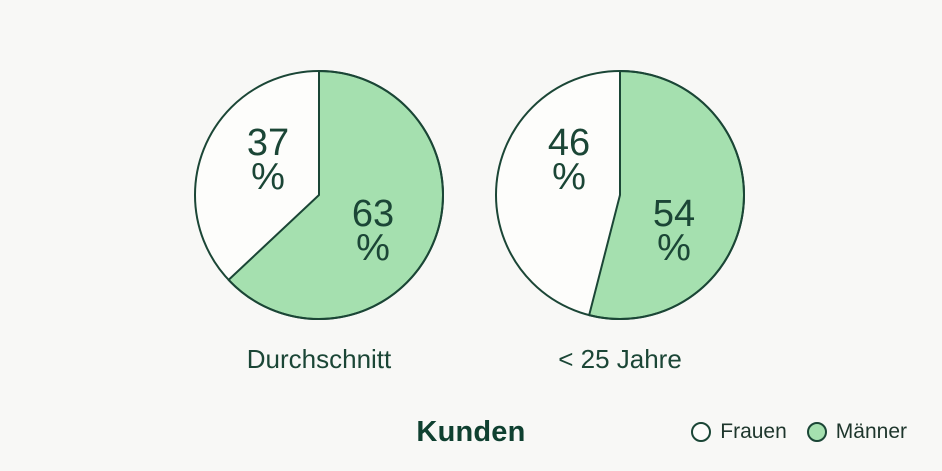 This screenshot has width=942, height=471. Describe the element at coordinates (471, 432) in the screenshot. I see `chart-title: Kunden` at that location.